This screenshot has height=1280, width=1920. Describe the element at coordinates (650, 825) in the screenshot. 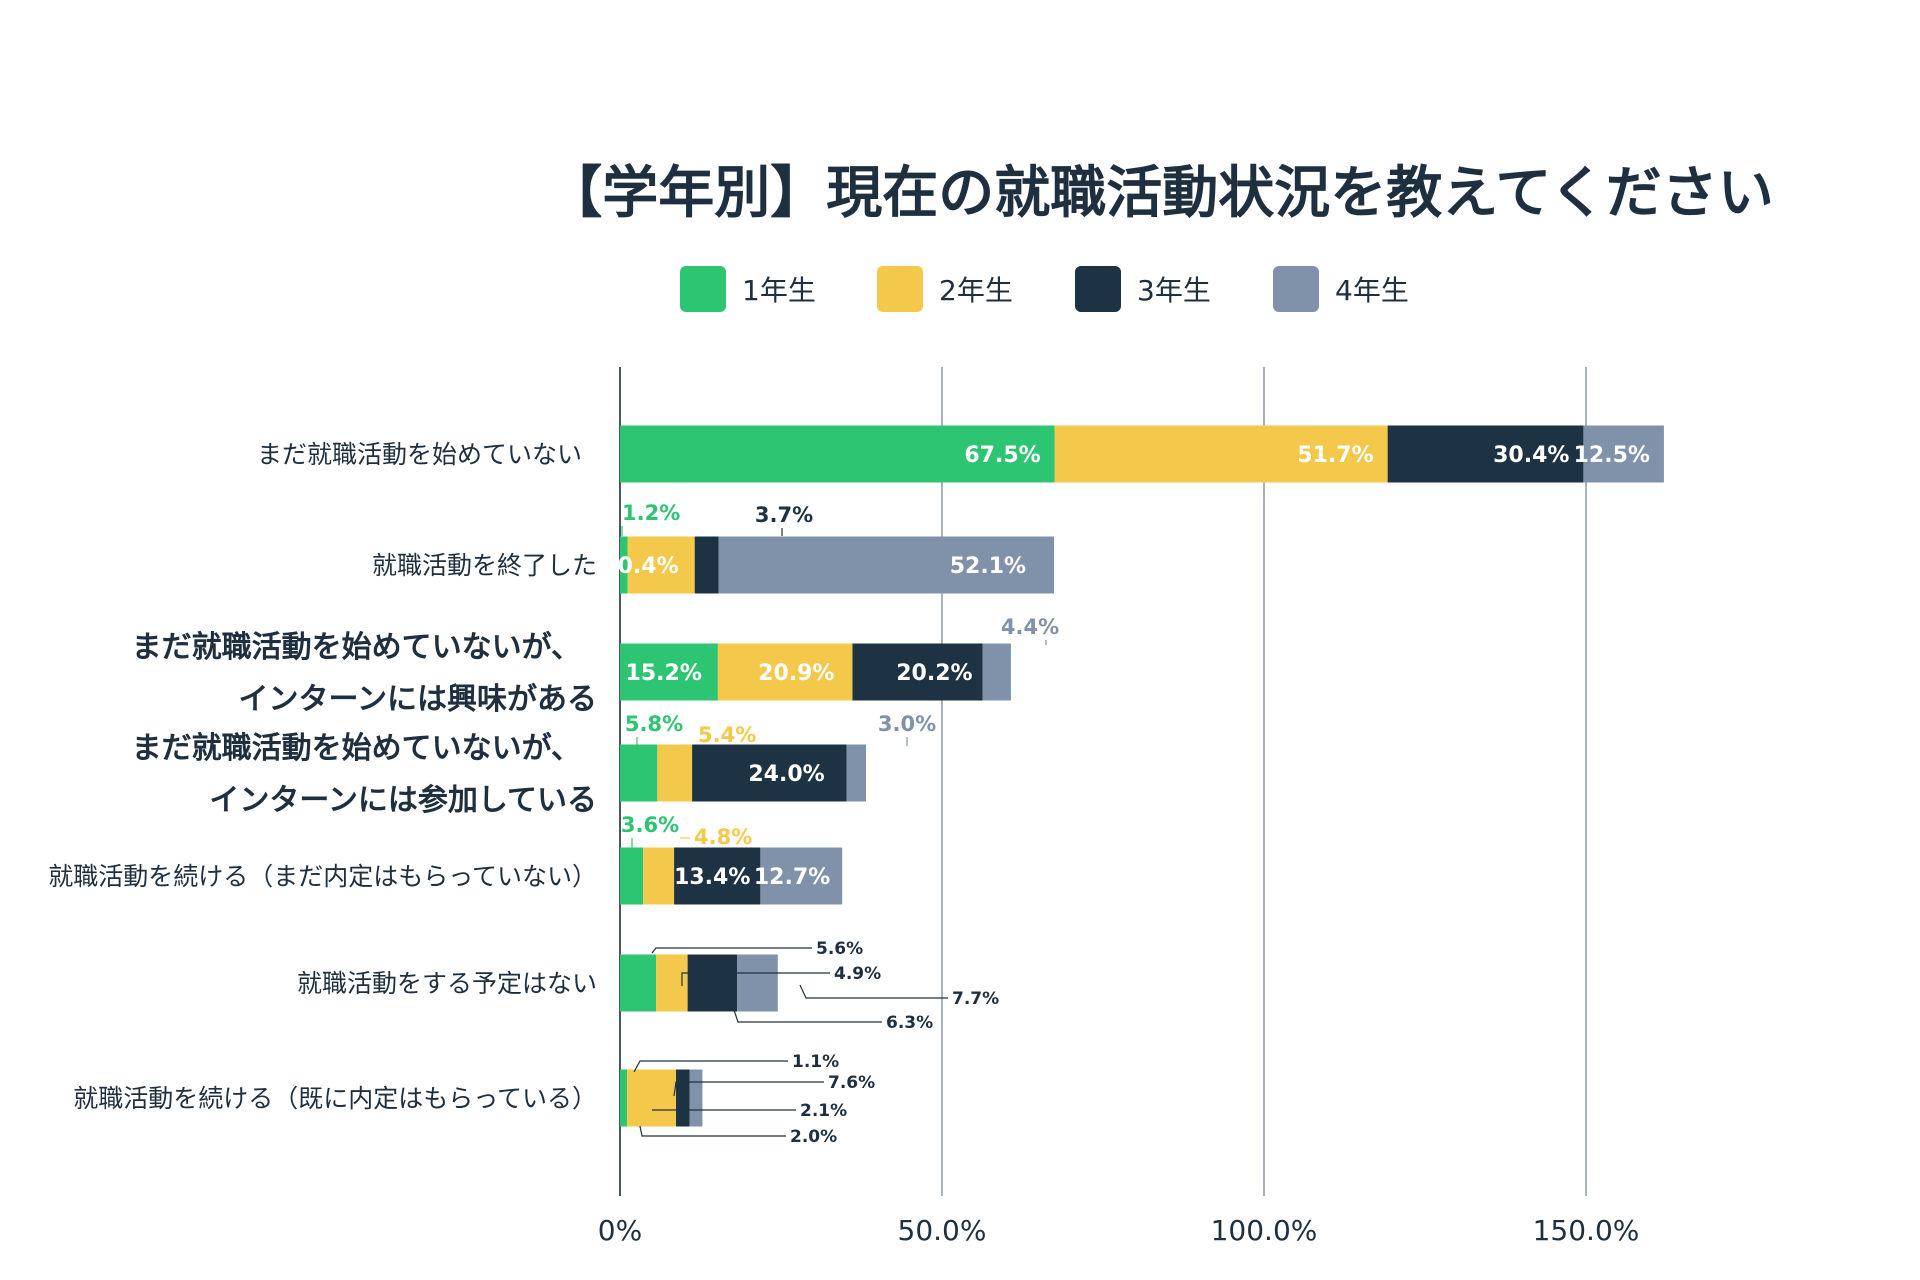

I see `bar-value-label: 3.6%` at that location.